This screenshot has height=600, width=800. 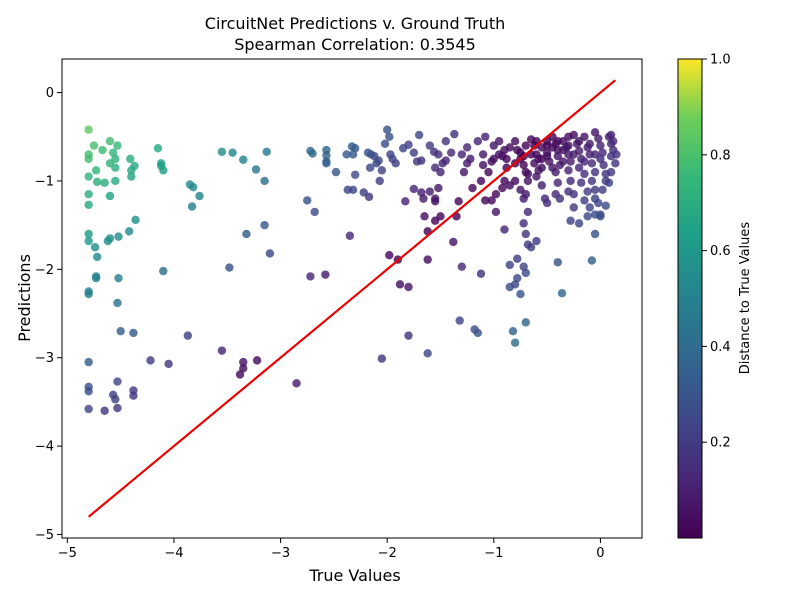 I want to click on chart-subtitle: Spearman Correlation: 0.3545, so click(x=355, y=44).